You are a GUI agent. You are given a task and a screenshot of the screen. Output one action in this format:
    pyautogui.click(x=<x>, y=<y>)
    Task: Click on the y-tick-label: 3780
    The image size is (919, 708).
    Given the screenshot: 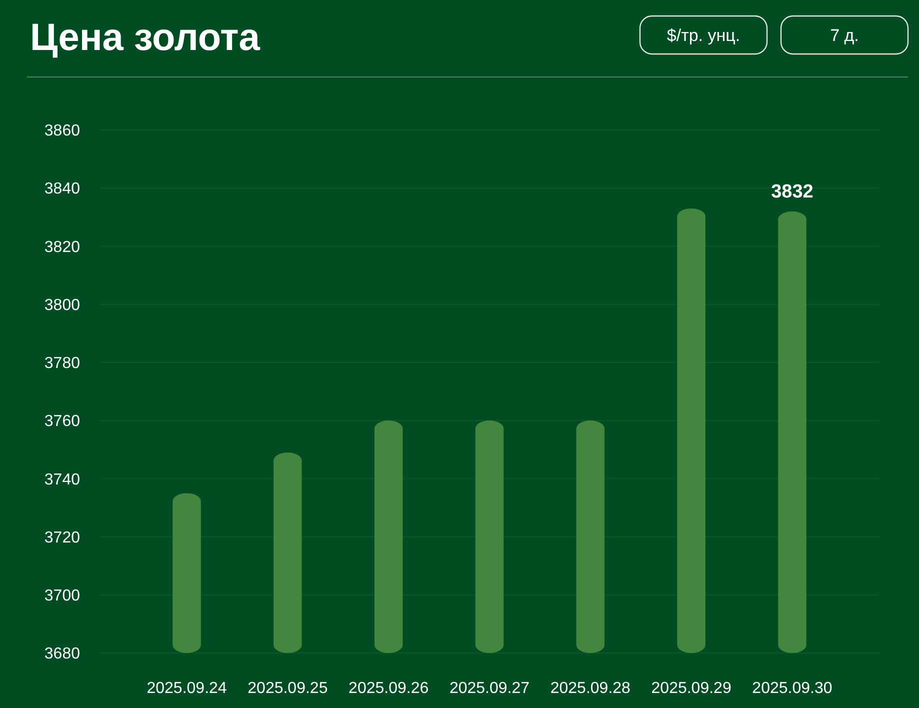 What is the action you would take?
    pyautogui.click(x=62, y=363)
    